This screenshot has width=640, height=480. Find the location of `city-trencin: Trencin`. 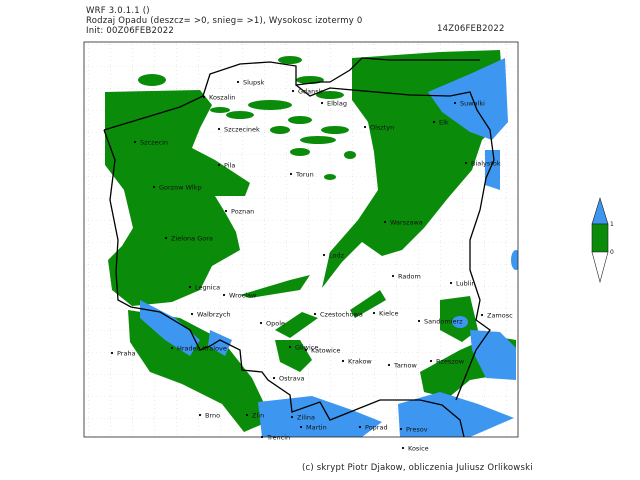

city-trencin: Trencin is located at coordinates (275, 437).